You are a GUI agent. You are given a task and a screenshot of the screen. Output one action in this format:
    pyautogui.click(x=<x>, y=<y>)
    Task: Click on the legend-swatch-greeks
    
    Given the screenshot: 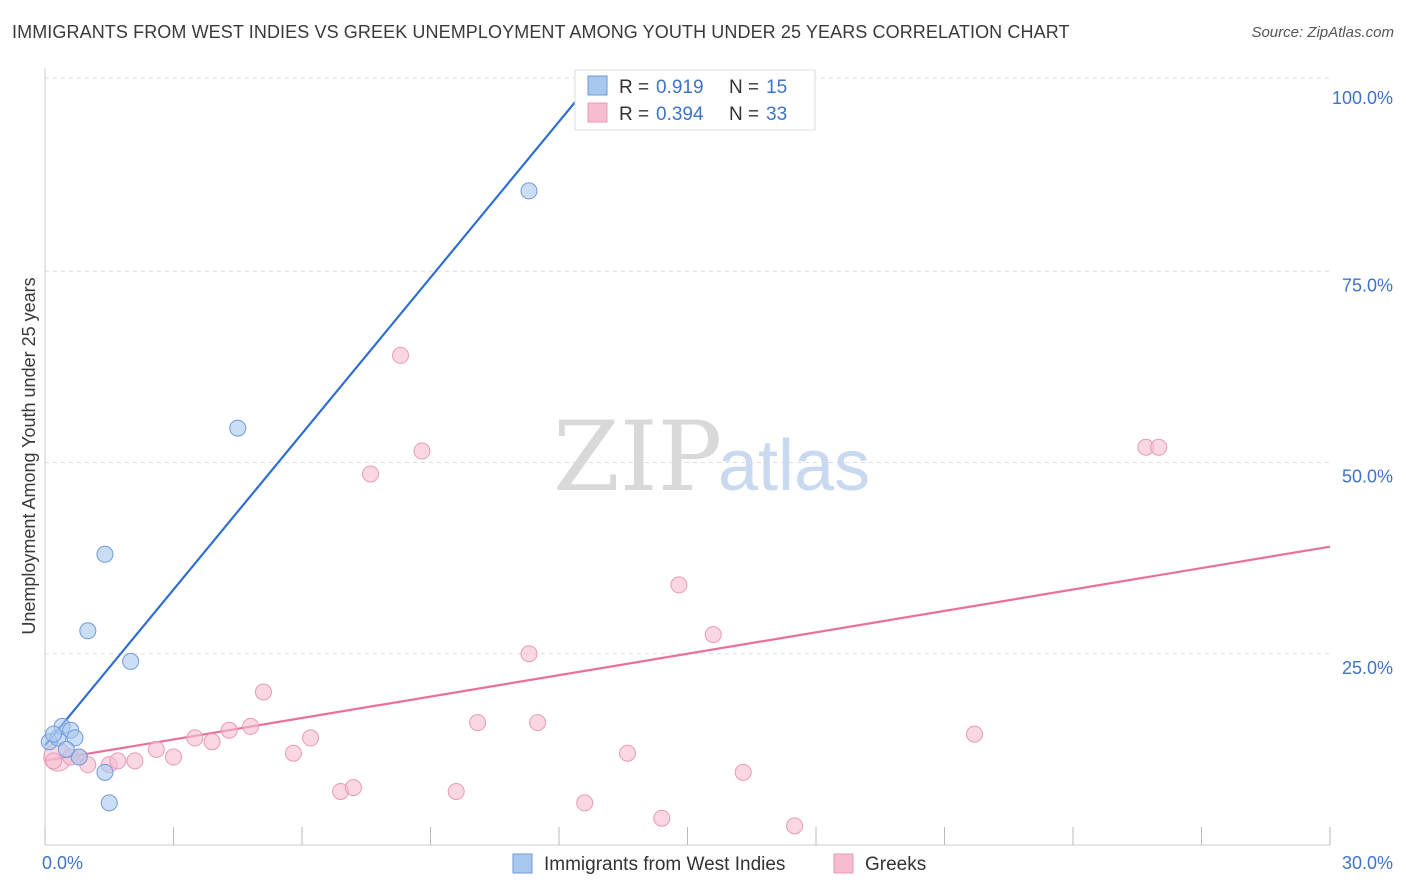 What is the action you would take?
    pyautogui.click(x=843, y=863)
    